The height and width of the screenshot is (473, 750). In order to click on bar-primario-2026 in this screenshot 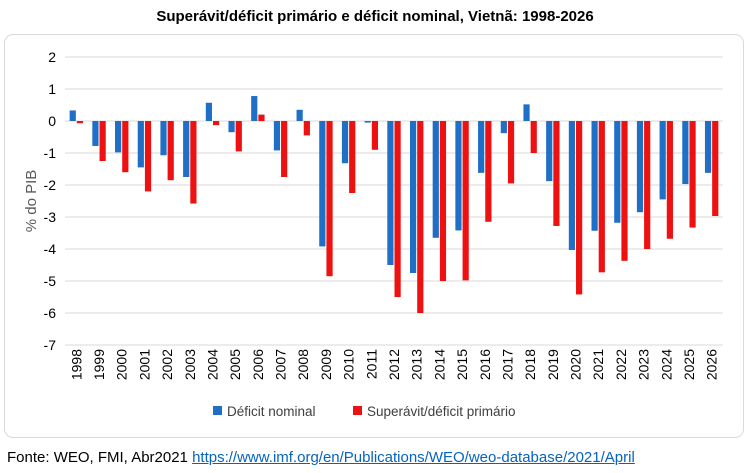, I will do `click(715, 169)`.